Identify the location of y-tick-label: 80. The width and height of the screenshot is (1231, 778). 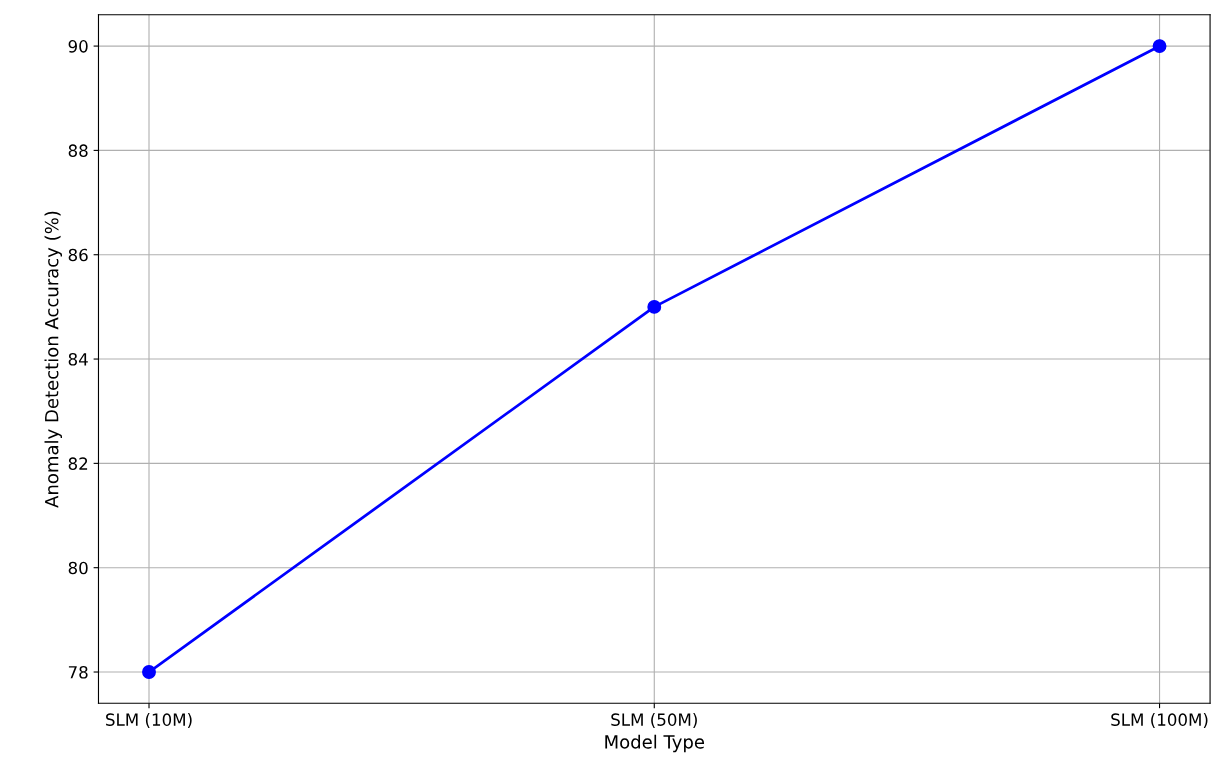
(78, 568).